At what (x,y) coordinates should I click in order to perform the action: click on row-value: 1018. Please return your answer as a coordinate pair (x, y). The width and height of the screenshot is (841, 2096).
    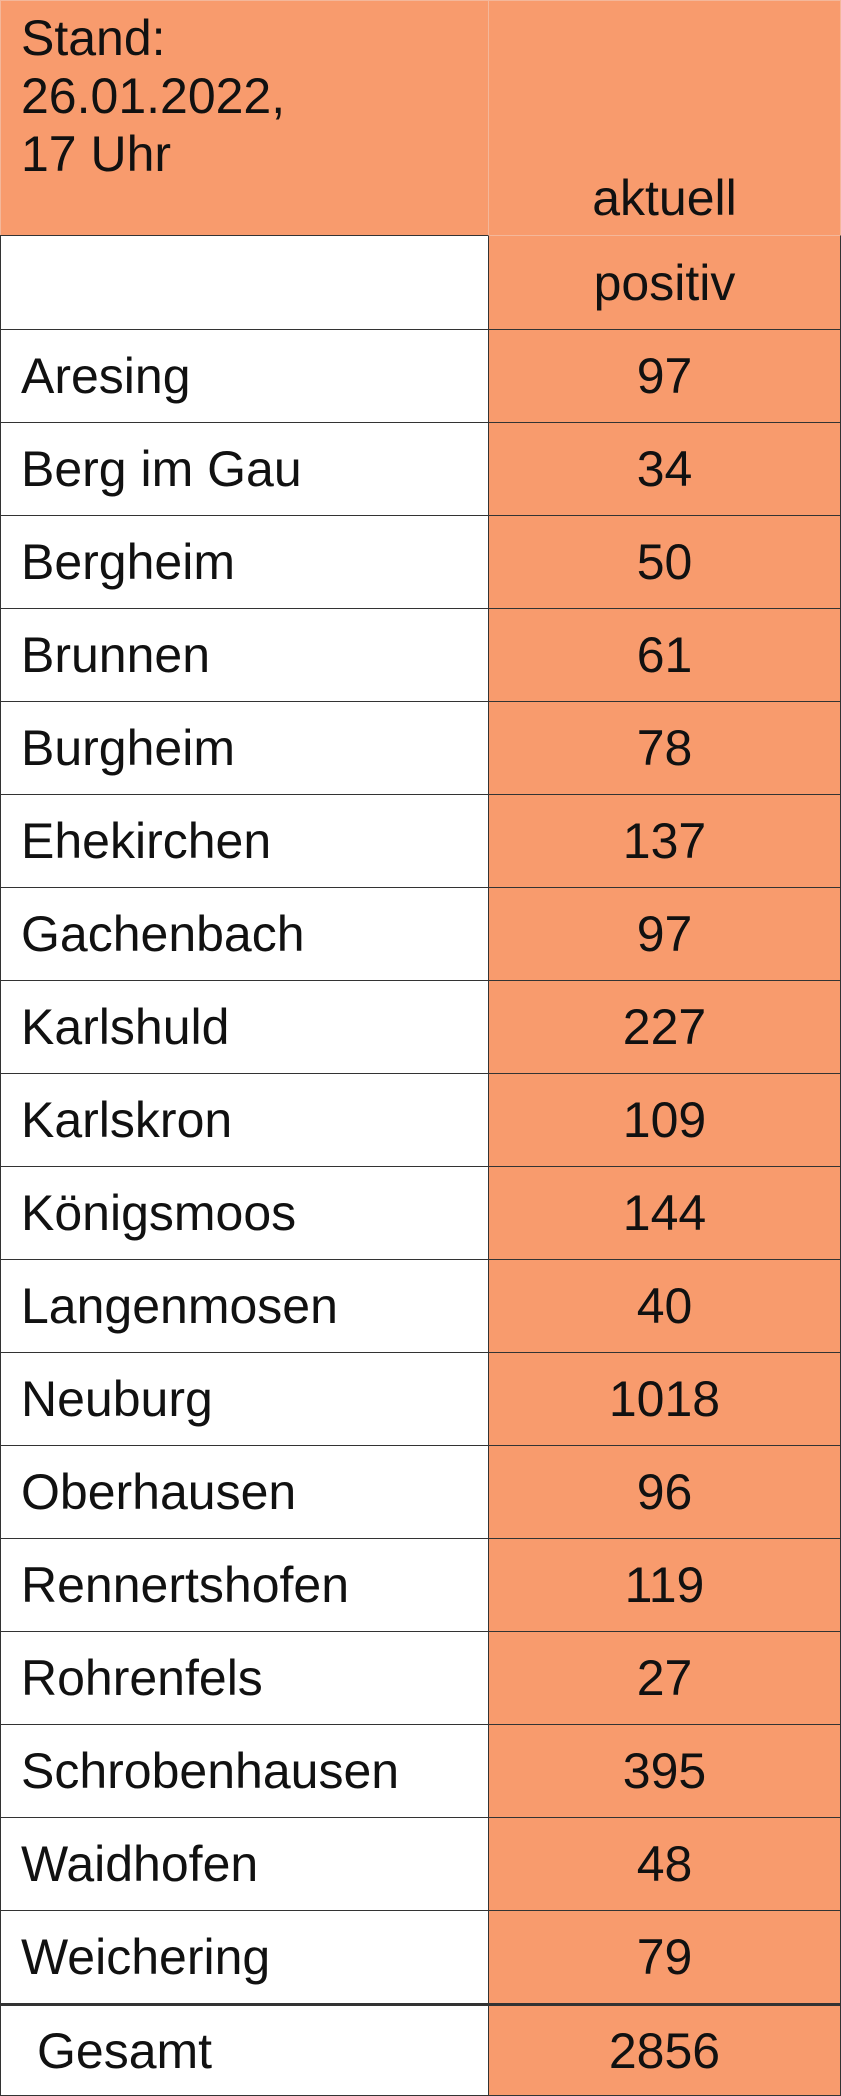
    Looking at the image, I should click on (664, 1399).